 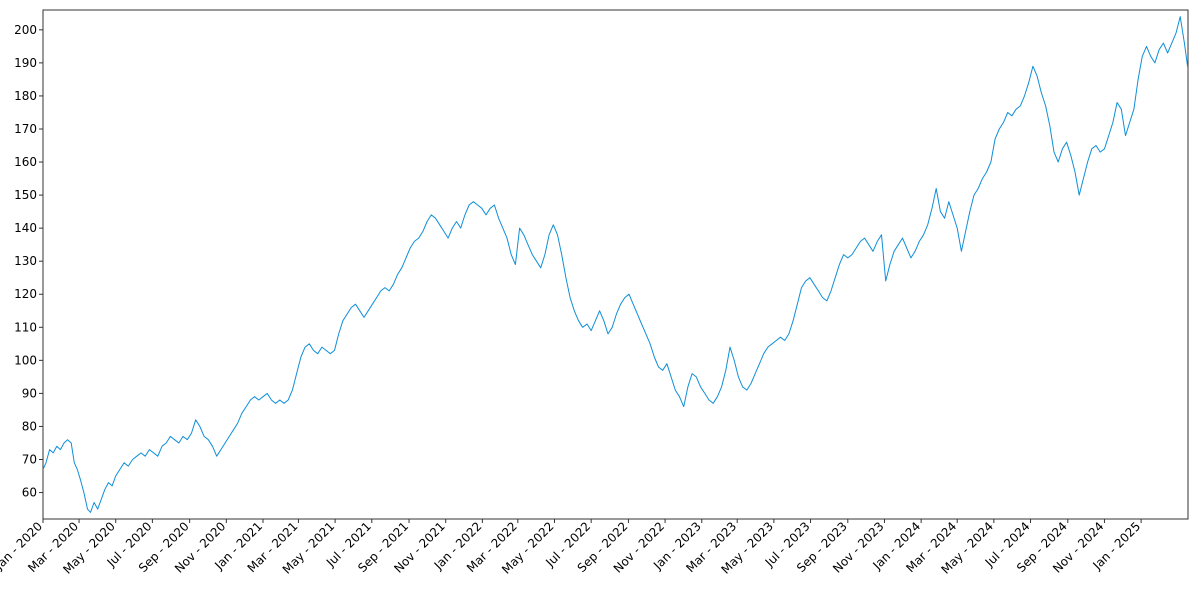 What do you see at coordinates (25, 228) in the screenshot?
I see `y-tick-label: 140` at bounding box center [25, 228].